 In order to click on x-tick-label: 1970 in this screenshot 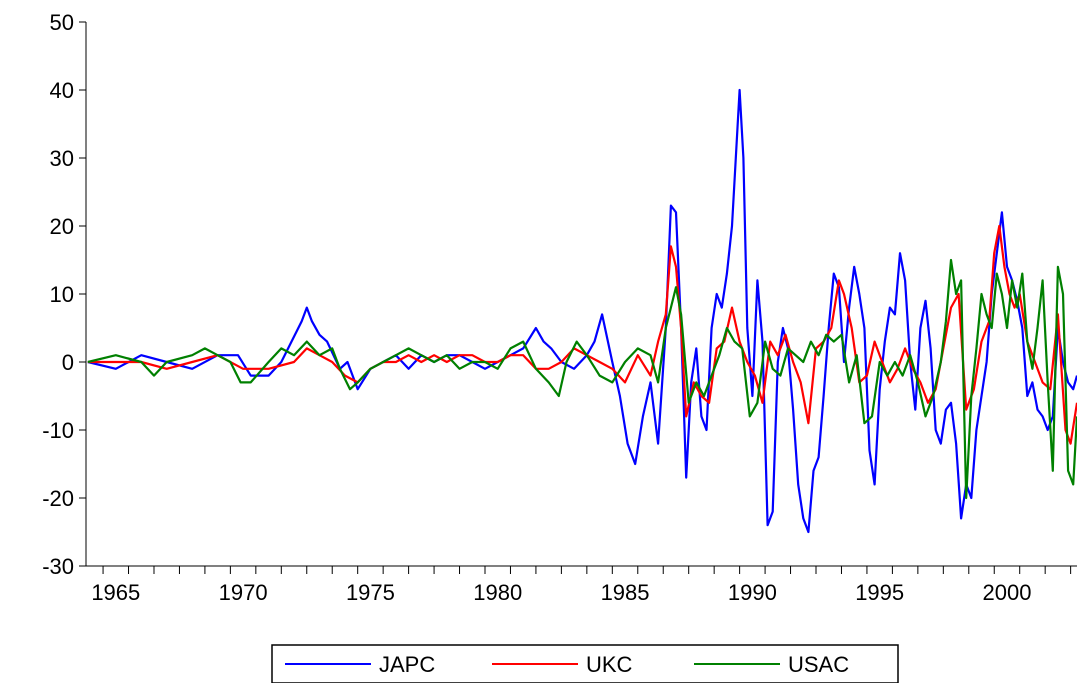, I will do `click(243, 592)`.